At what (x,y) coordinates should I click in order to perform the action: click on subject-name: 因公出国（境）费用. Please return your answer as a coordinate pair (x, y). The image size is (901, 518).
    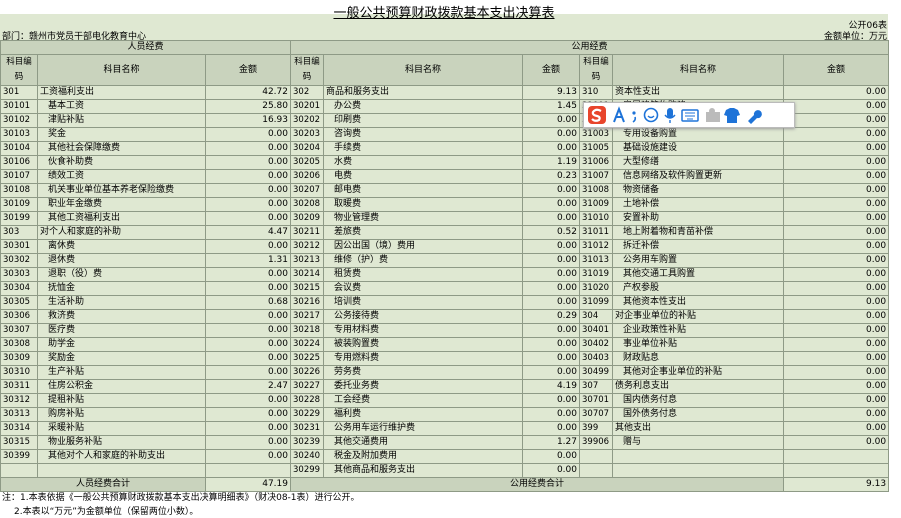
    Looking at the image, I should click on (423, 246).